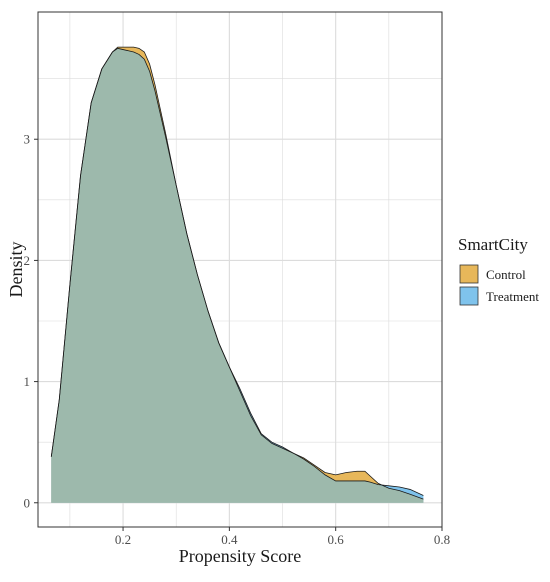 The width and height of the screenshot is (550, 582). I want to click on y-axis: 0 1 2 3, so click(31, 321).